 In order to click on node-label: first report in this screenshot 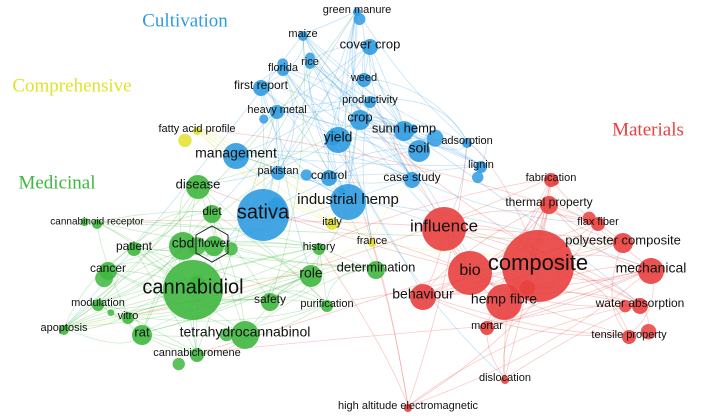, I will do `click(261, 85)`.